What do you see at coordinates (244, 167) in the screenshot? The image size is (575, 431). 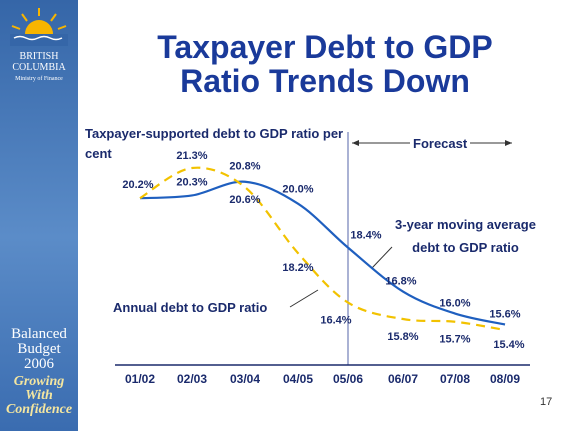 I see `data-label: 20.8%` at bounding box center [244, 167].